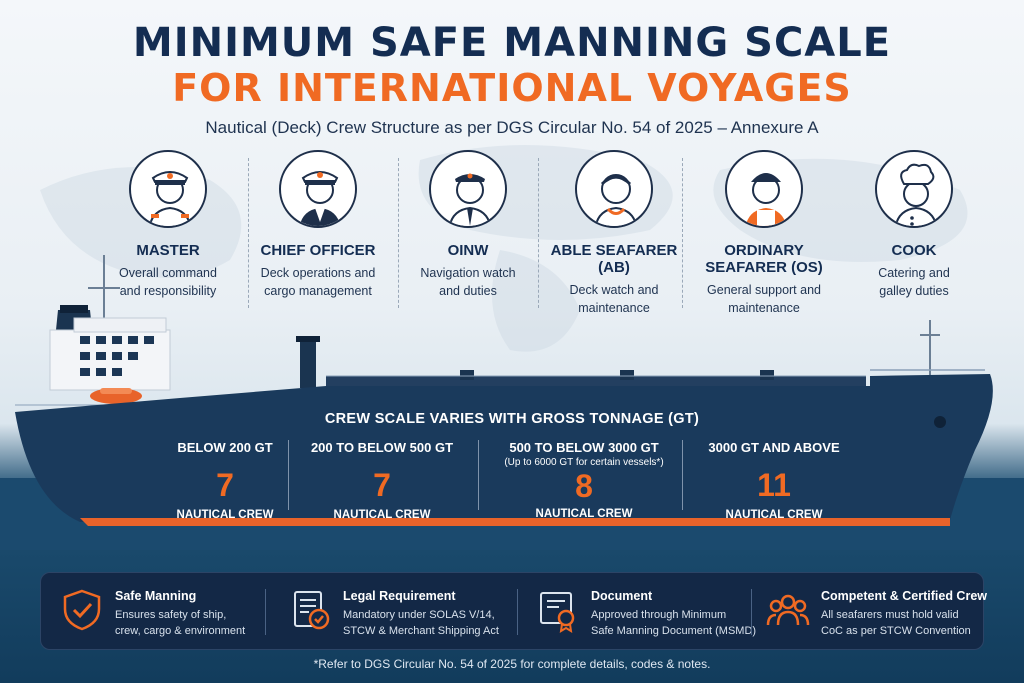 The image size is (1024, 683). Describe the element at coordinates (419, 615) in the screenshot. I see `info-desc-line-1: Mandatory under SOLAS V/14,` at that location.